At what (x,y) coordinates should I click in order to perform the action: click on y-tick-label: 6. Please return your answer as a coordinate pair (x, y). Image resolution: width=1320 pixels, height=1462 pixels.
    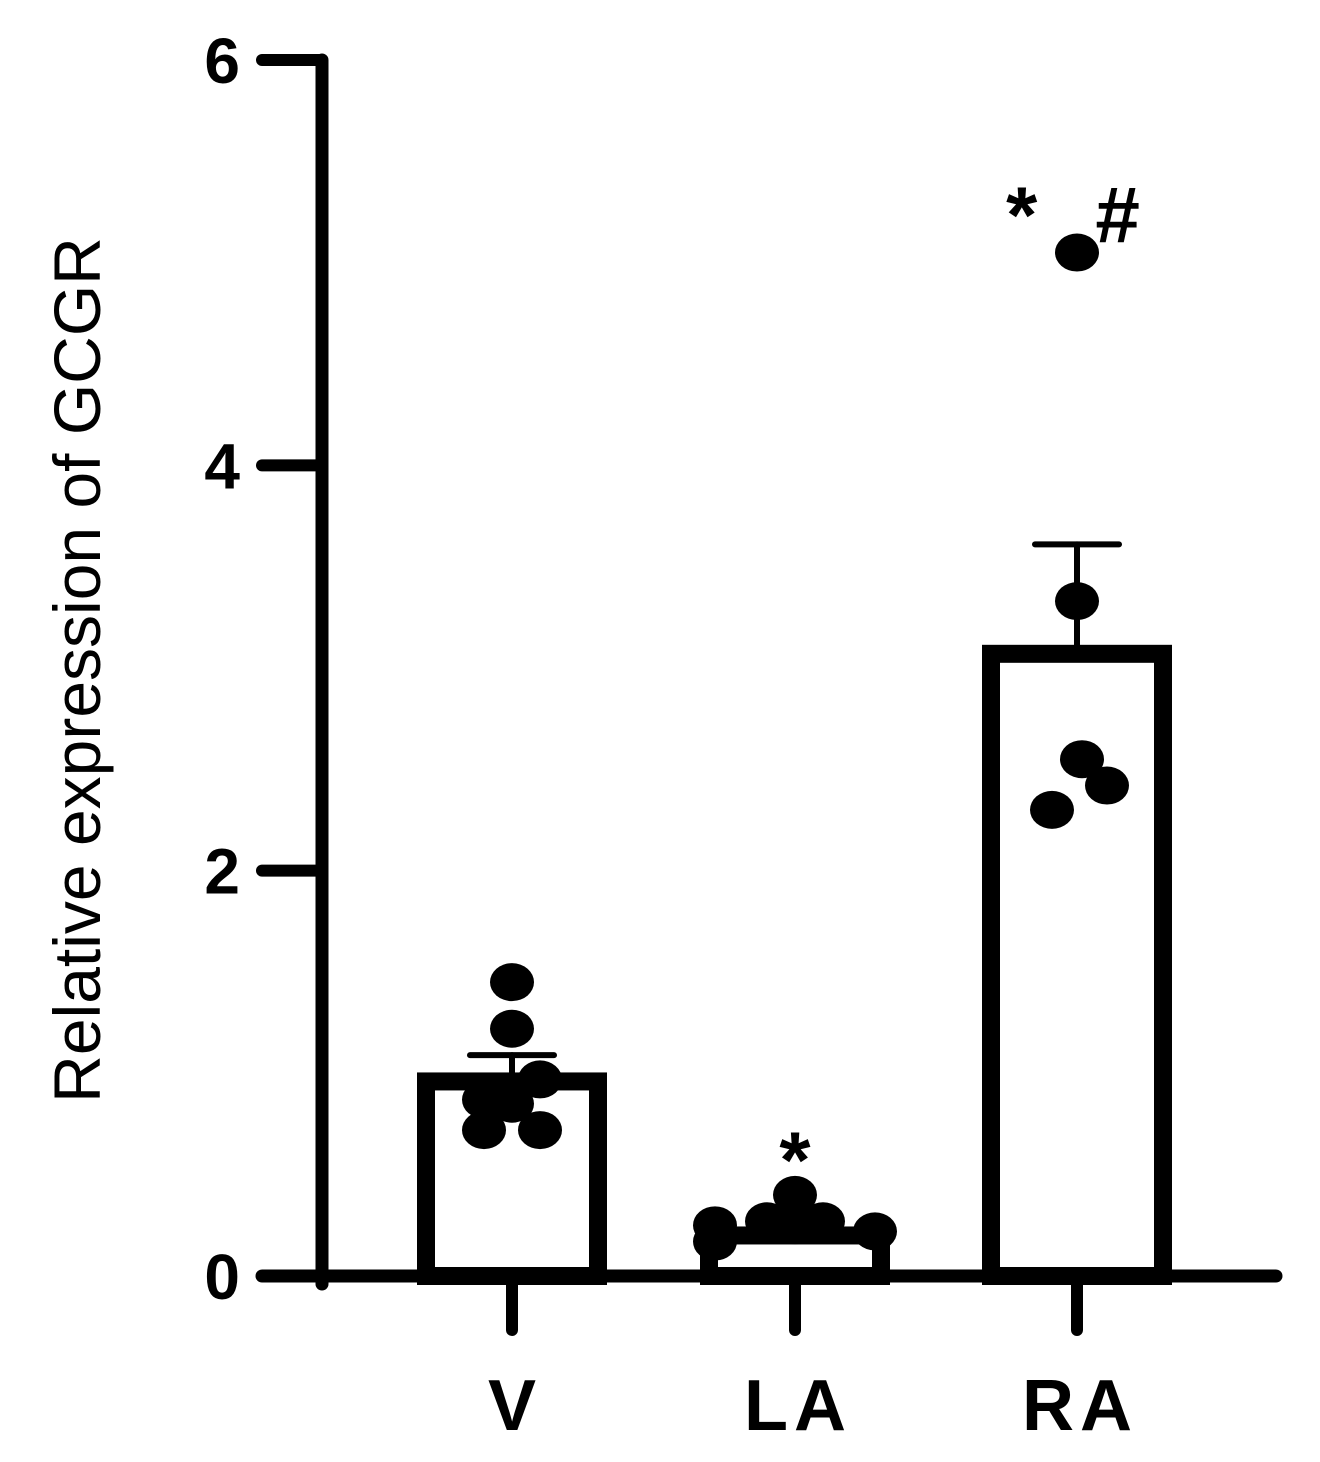
    Looking at the image, I should click on (222, 61).